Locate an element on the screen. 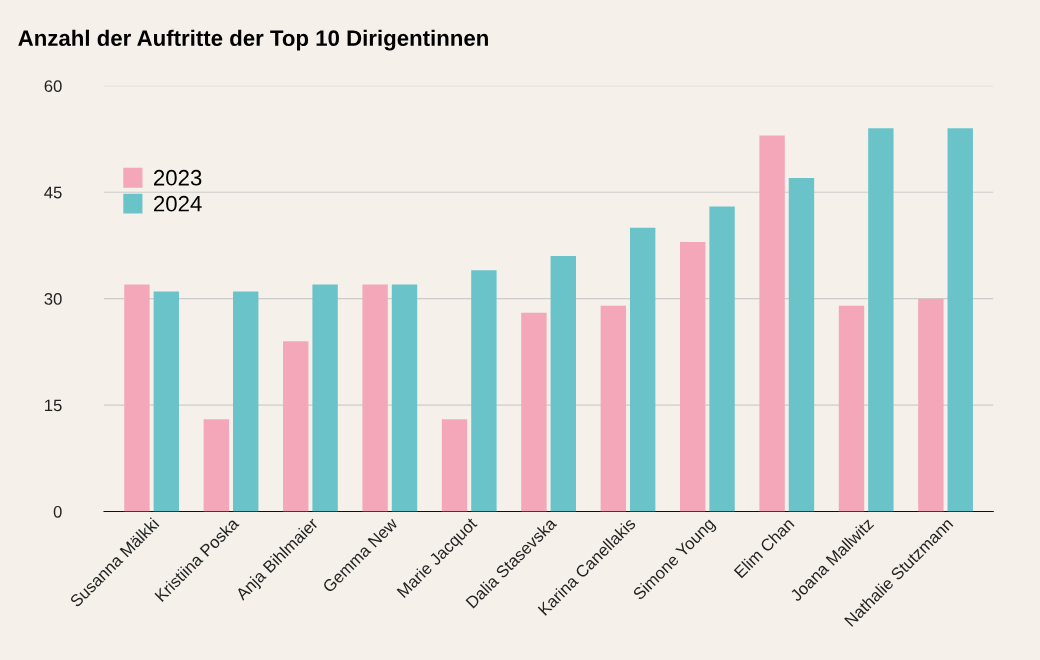  y-tick-label: 0 is located at coordinates (57, 511).